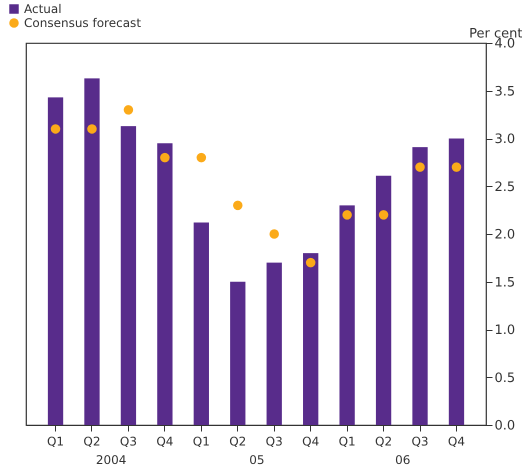 The image size is (532, 474). Describe the element at coordinates (402, 460) in the screenshot. I see `text: 06` at that location.